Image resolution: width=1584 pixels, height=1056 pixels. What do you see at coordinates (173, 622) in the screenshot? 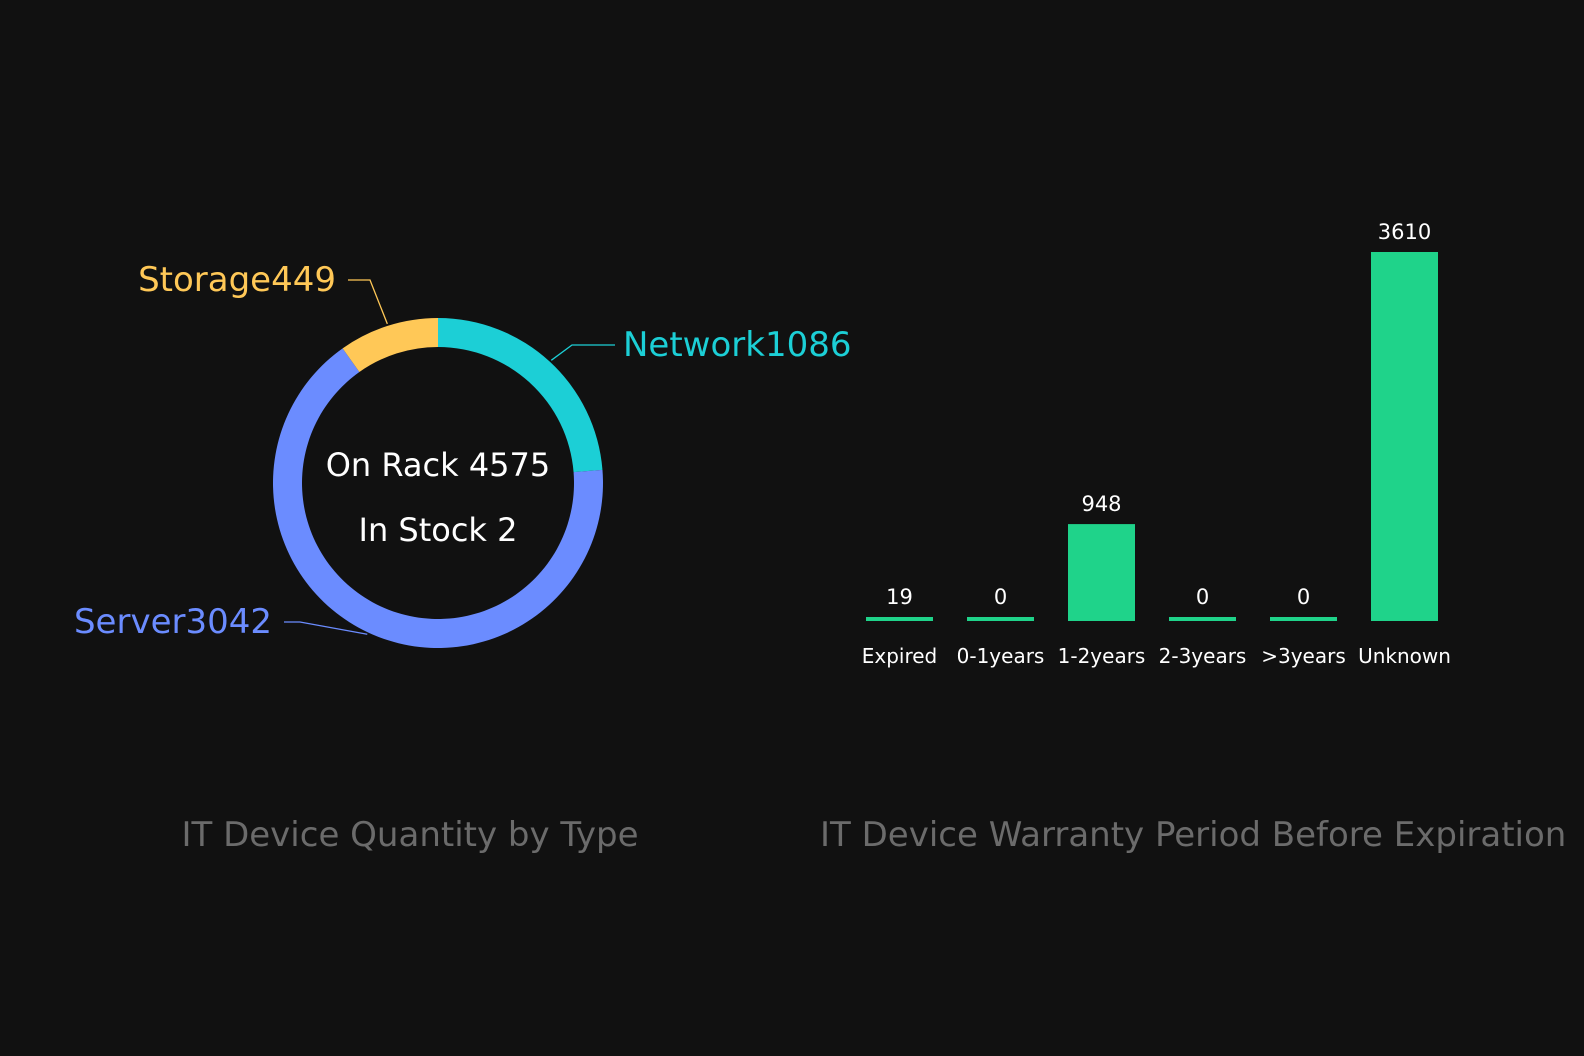
I see `donut-label-server: Server3042` at bounding box center [173, 622].